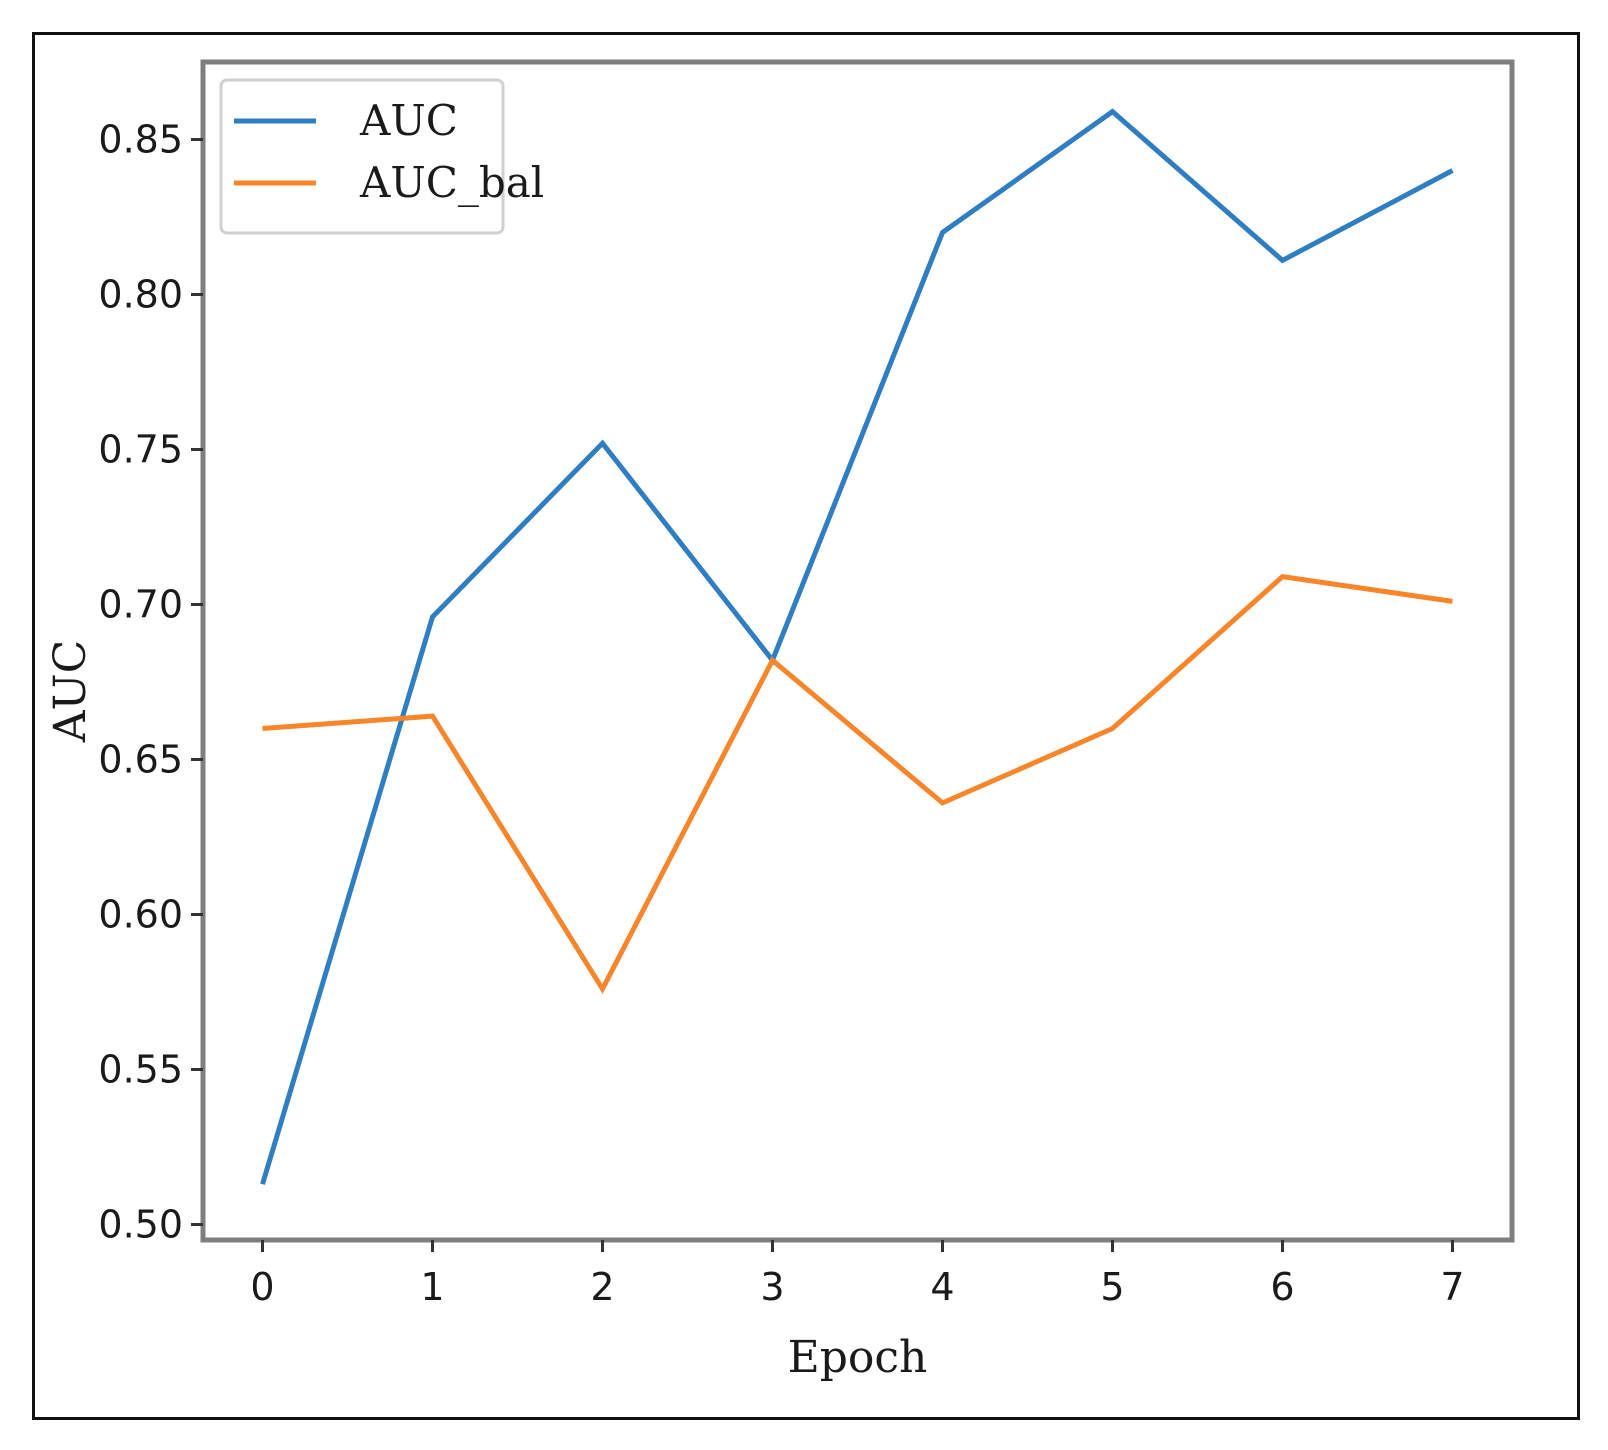 This screenshot has height=1450, width=1608. What do you see at coordinates (1452, 1287) in the screenshot?
I see `x-tick-label: 7` at bounding box center [1452, 1287].